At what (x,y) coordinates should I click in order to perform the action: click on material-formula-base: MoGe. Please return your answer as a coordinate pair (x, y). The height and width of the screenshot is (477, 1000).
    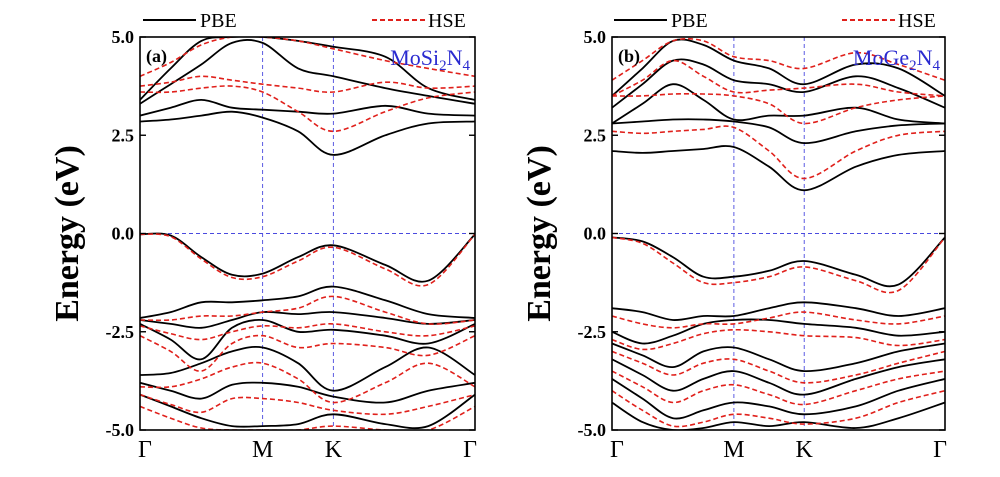
    Looking at the image, I should click on (881, 57).